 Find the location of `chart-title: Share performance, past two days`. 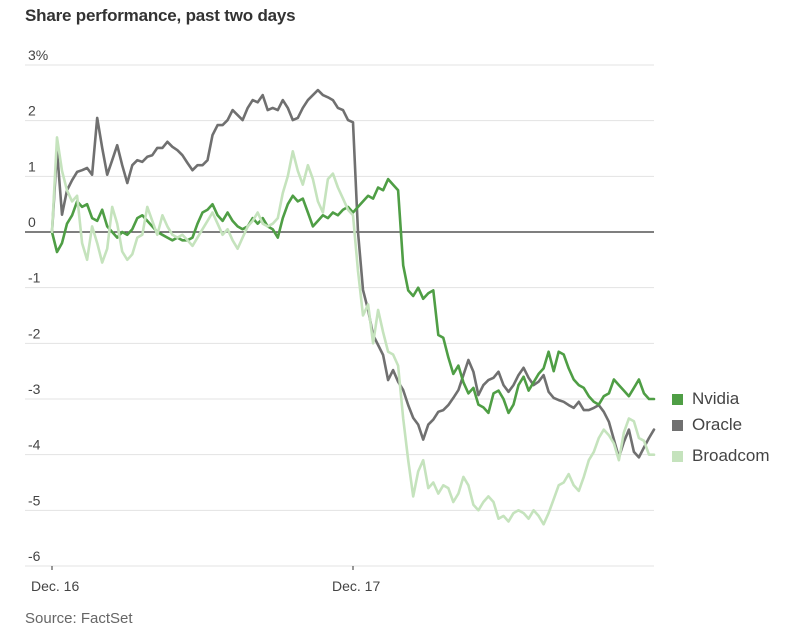

chart-title: Share performance, past two days is located at coordinates (160, 15).